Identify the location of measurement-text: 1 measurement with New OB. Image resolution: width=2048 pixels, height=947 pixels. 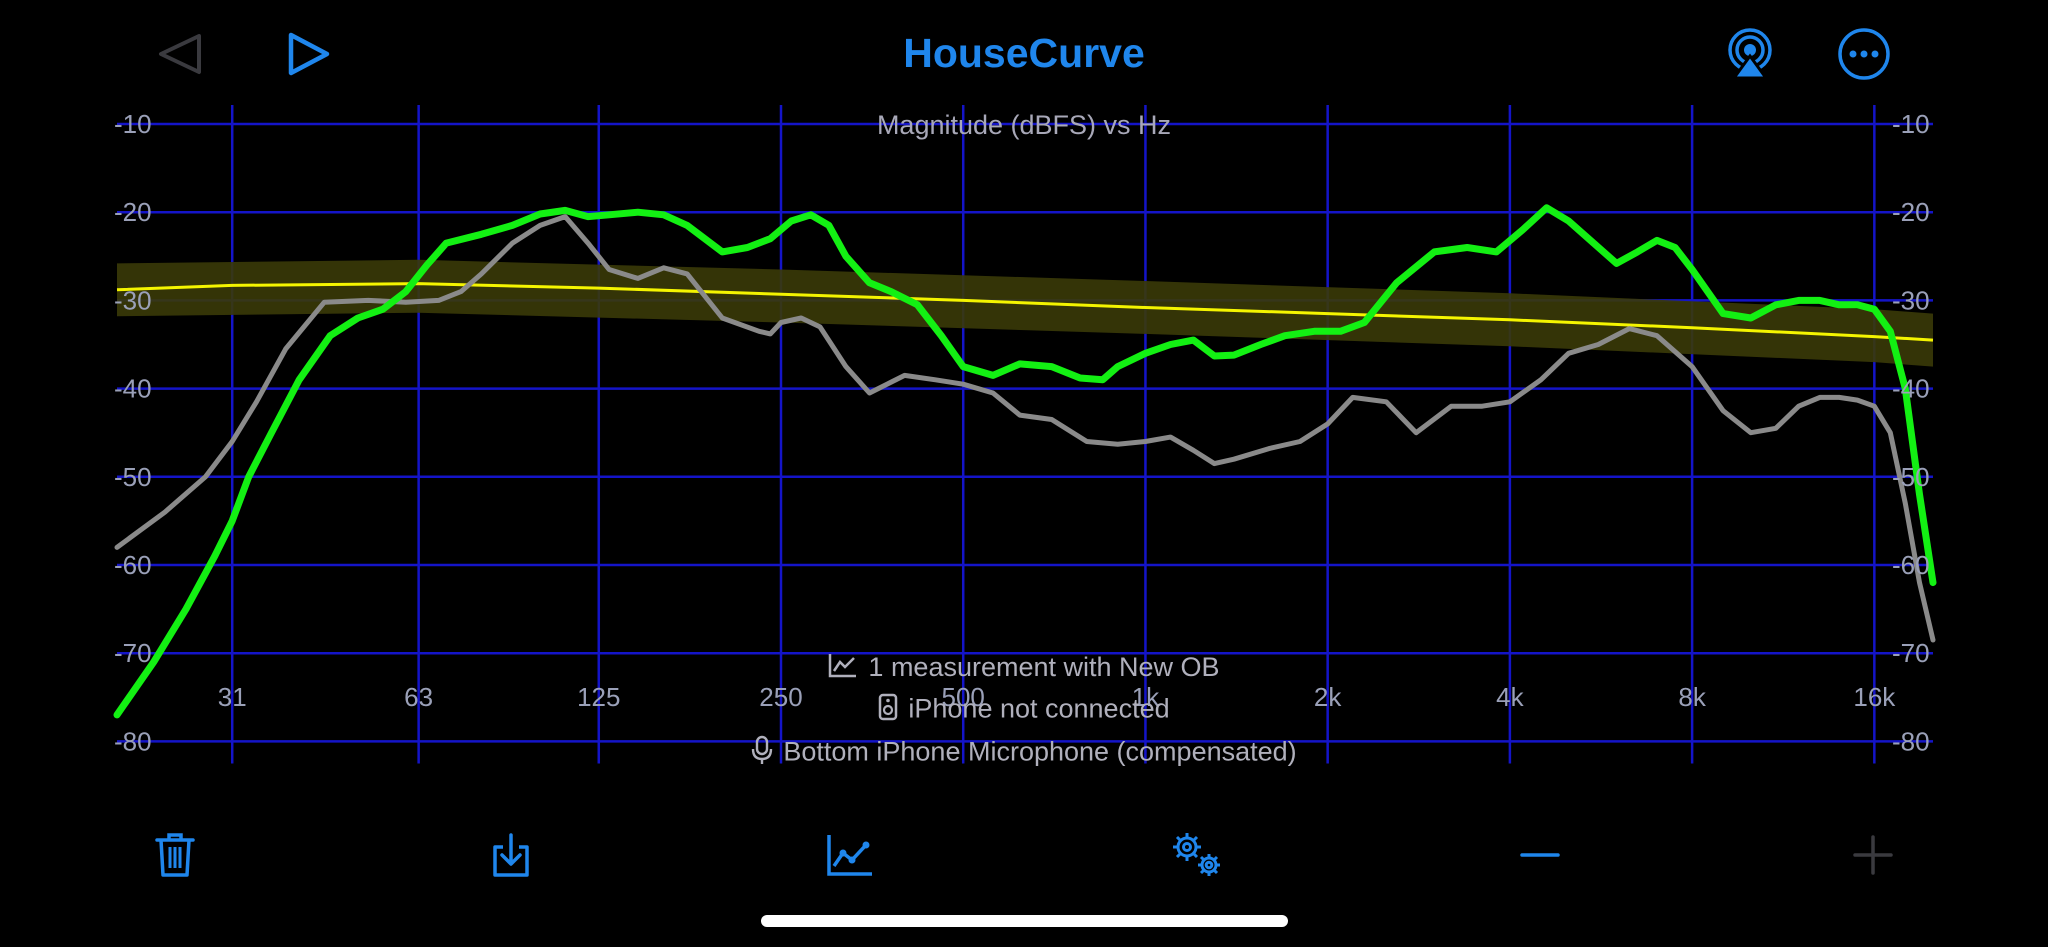
(1044, 667).